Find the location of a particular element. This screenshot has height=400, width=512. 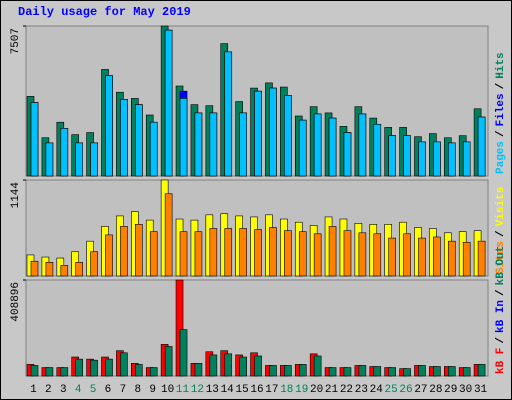

x-tick-label: 28 is located at coordinates (435, 390).